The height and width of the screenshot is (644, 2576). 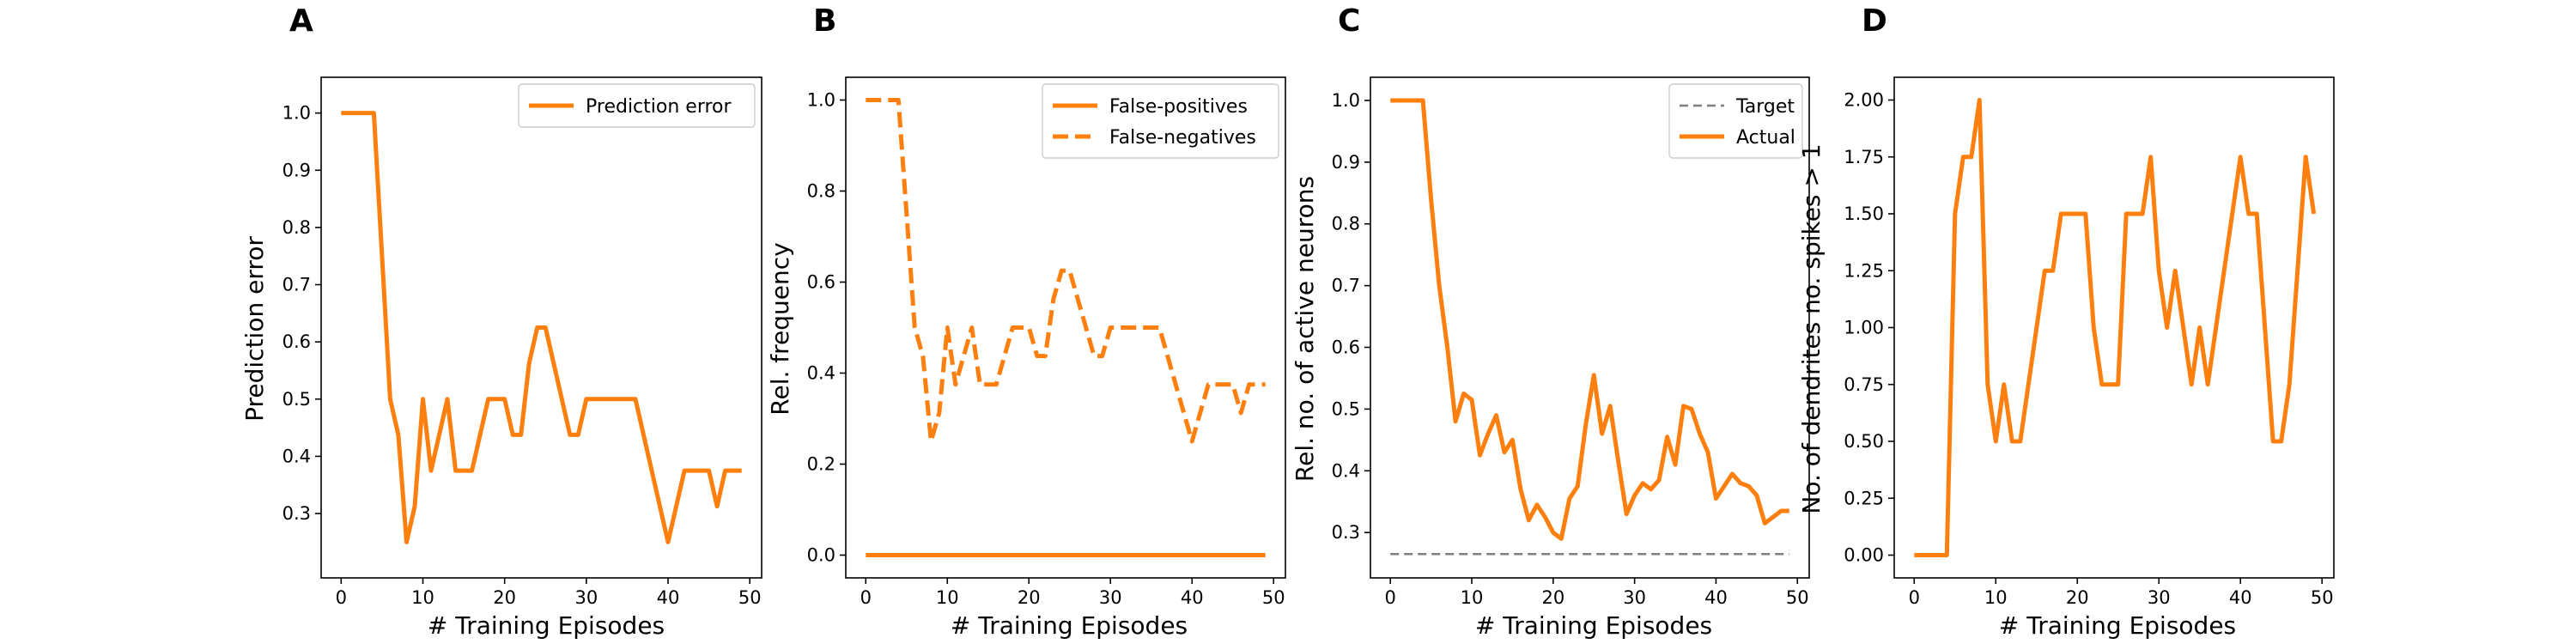 I want to click on y-tick-label: 0.2, so click(x=821, y=464).